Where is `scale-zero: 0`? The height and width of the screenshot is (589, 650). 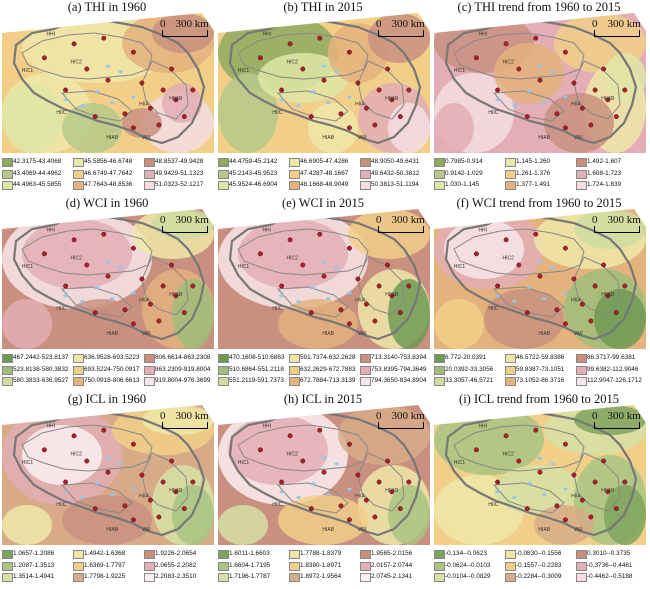
scale-zero: 0 is located at coordinates (163, 220).